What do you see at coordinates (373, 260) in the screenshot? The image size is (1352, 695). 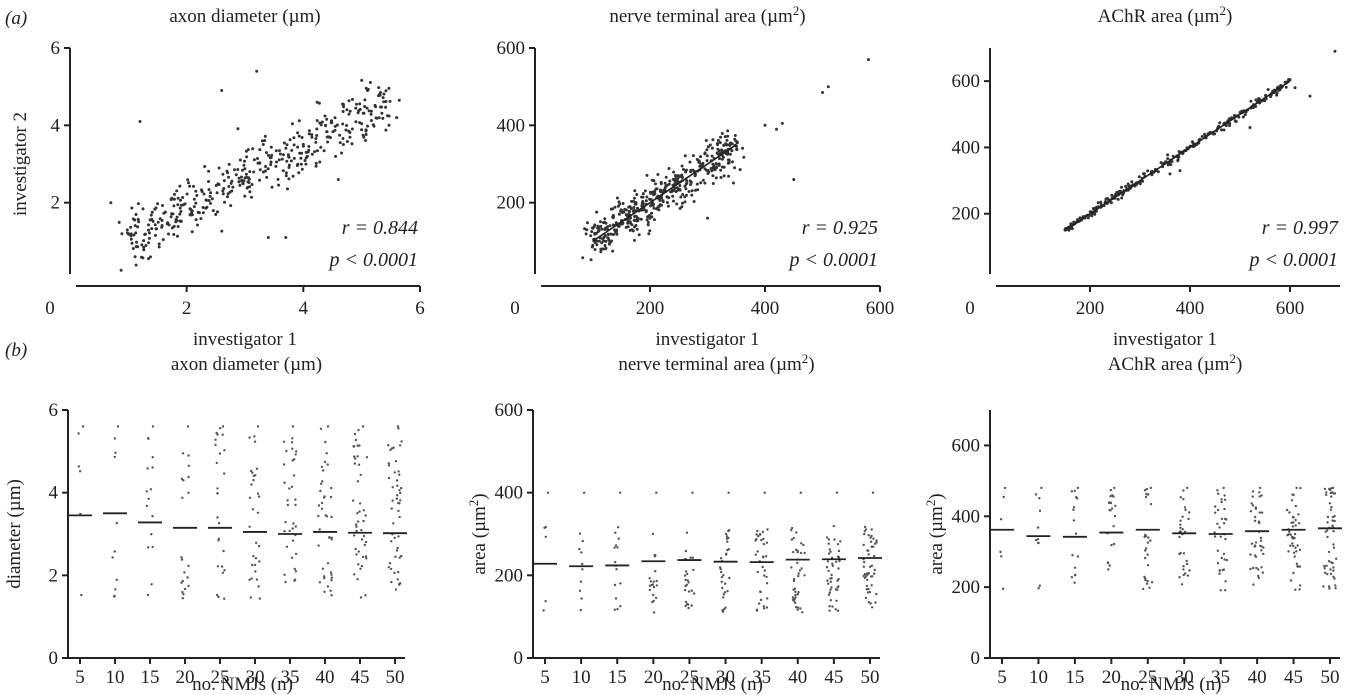 I see `p-value: p < 0.0001` at bounding box center [373, 260].